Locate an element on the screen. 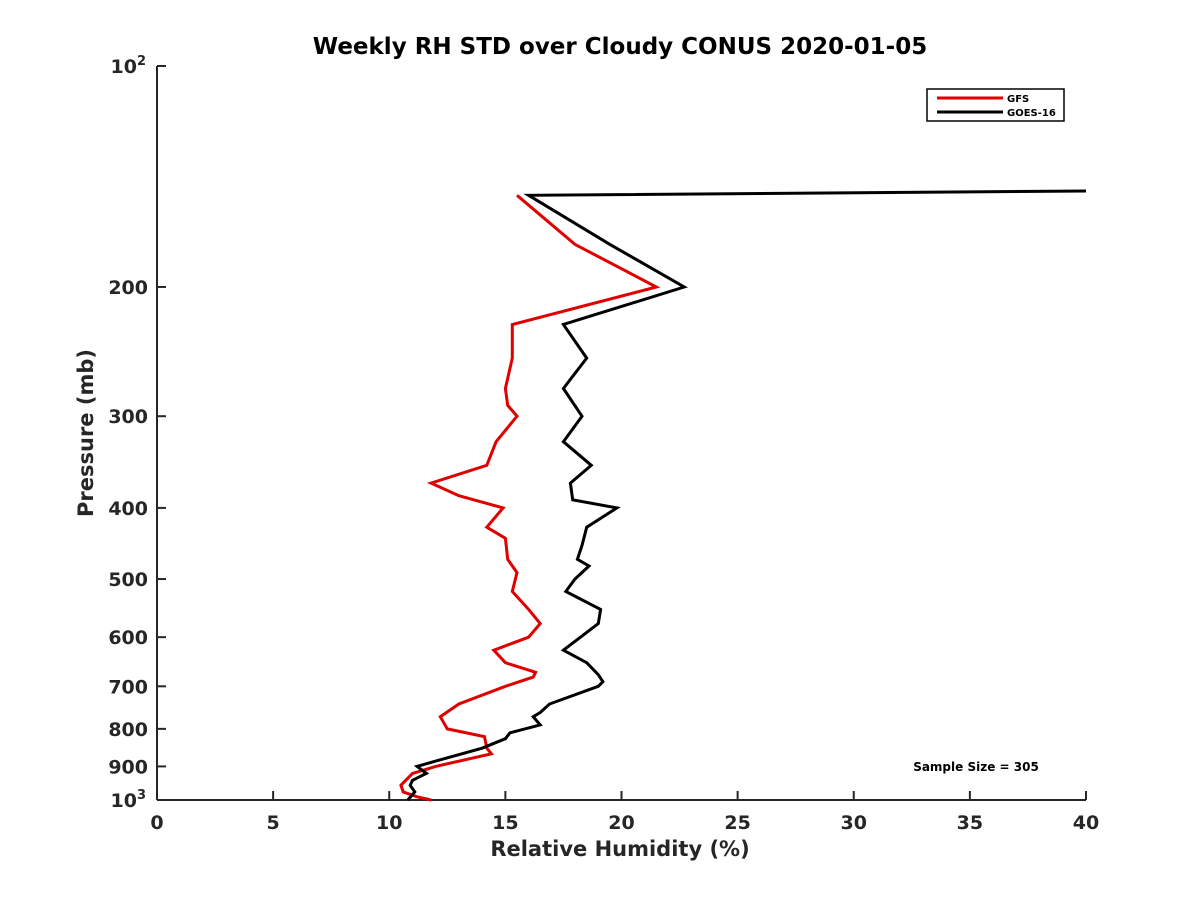 The height and width of the screenshot is (900, 1200). y-tick-label: 900 is located at coordinates (128, 767).